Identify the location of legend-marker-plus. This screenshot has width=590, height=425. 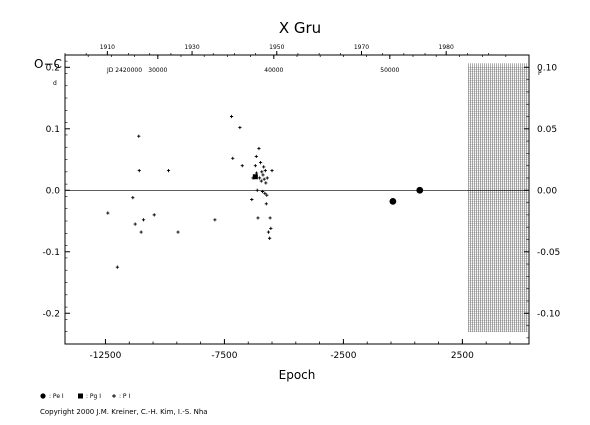
(114, 396).